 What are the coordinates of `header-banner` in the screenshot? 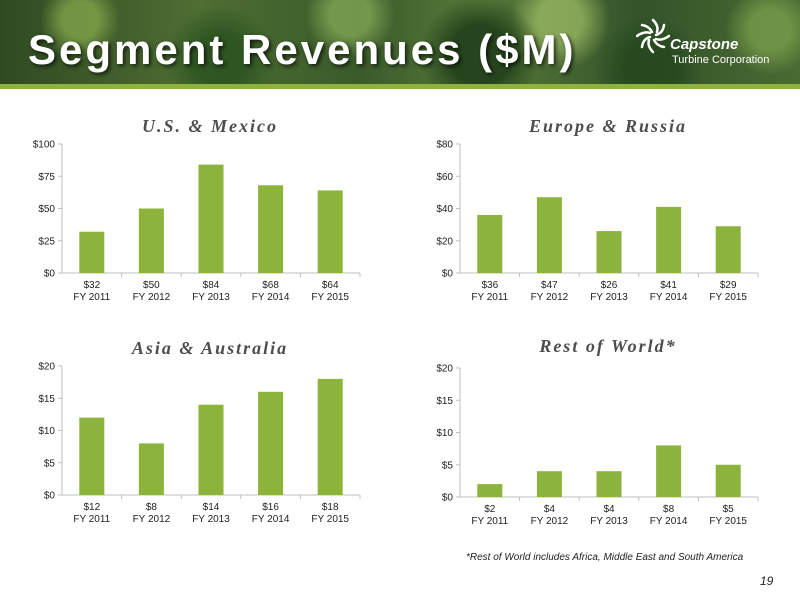 It's located at (400, 42).